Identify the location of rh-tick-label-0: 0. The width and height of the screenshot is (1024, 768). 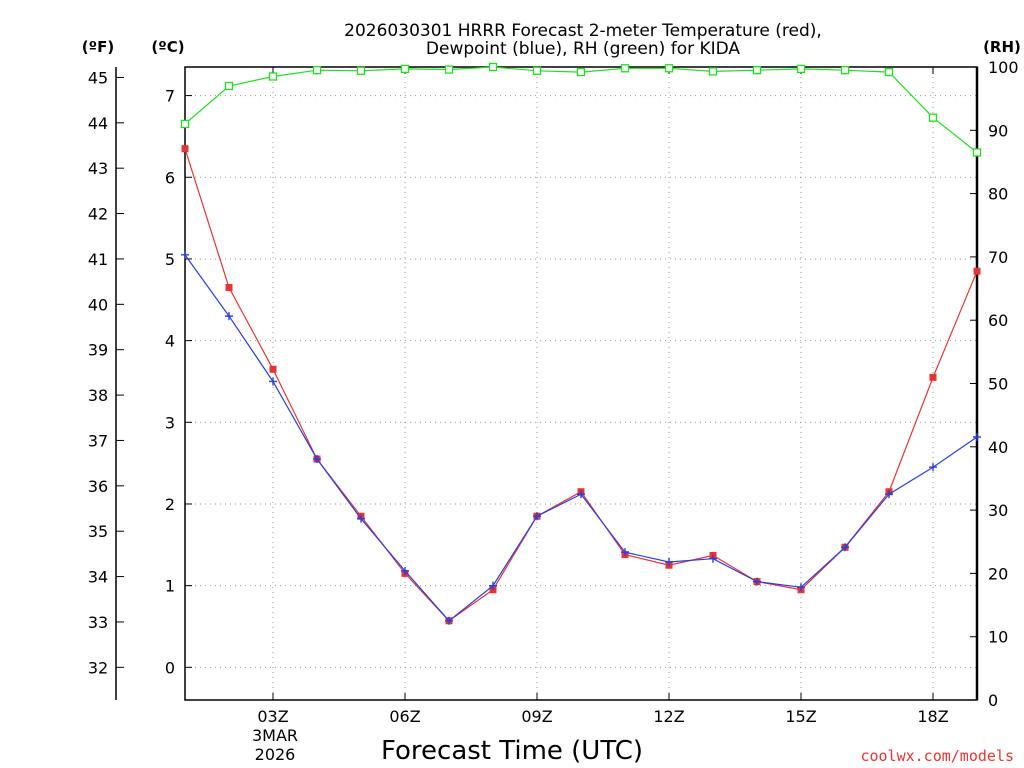
(993, 700).